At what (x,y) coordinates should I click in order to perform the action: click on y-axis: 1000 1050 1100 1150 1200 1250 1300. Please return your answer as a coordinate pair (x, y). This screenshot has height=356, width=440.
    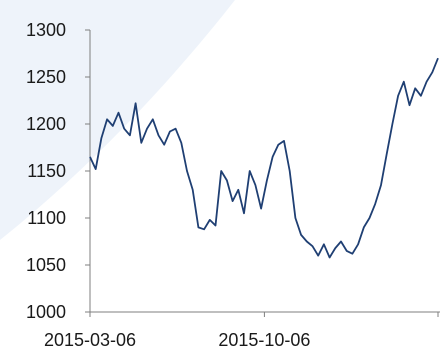
    Looking at the image, I should click on (58, 171).